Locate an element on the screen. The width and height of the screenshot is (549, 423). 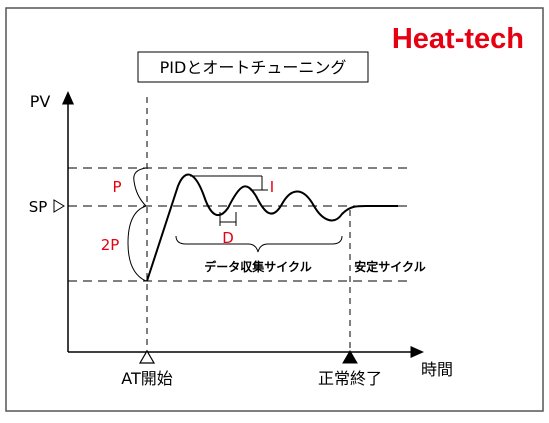
normal-end-label: 正常終了 is located at coordinates (350, 378).